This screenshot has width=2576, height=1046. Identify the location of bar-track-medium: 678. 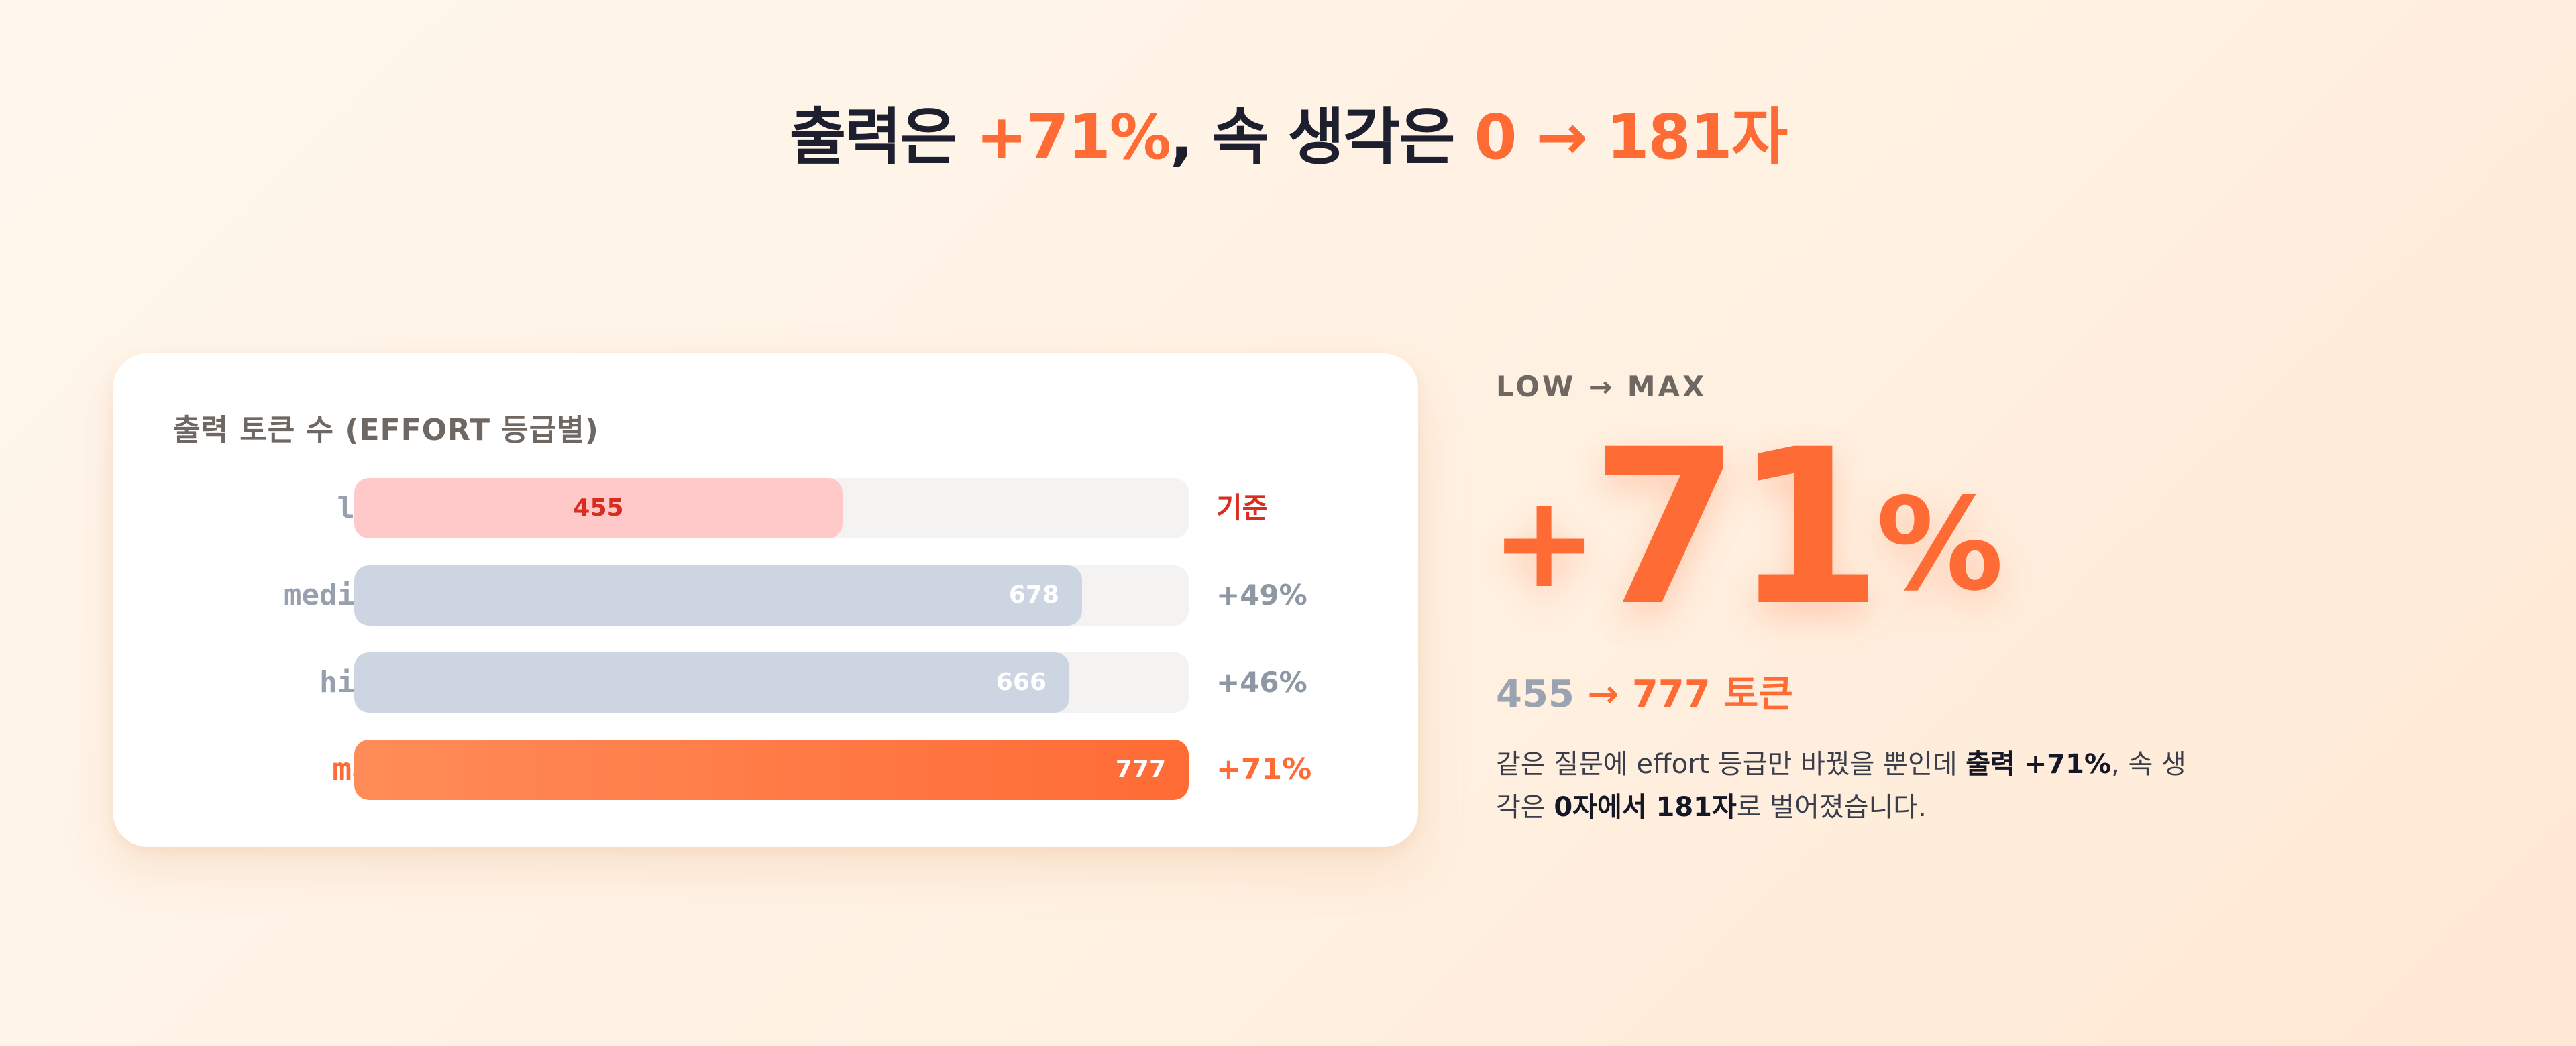
(771, 595).